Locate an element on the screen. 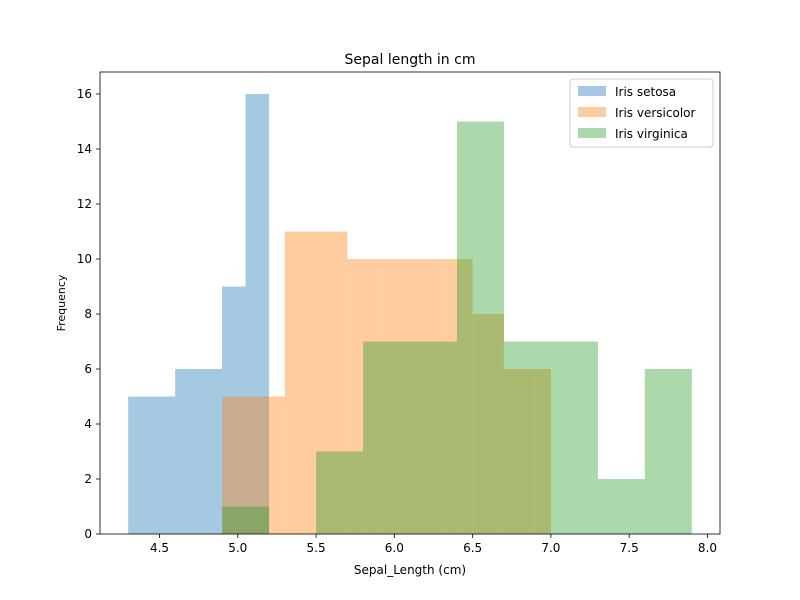  x-tick-label: 8.0 is located at coordinates (707, 548).